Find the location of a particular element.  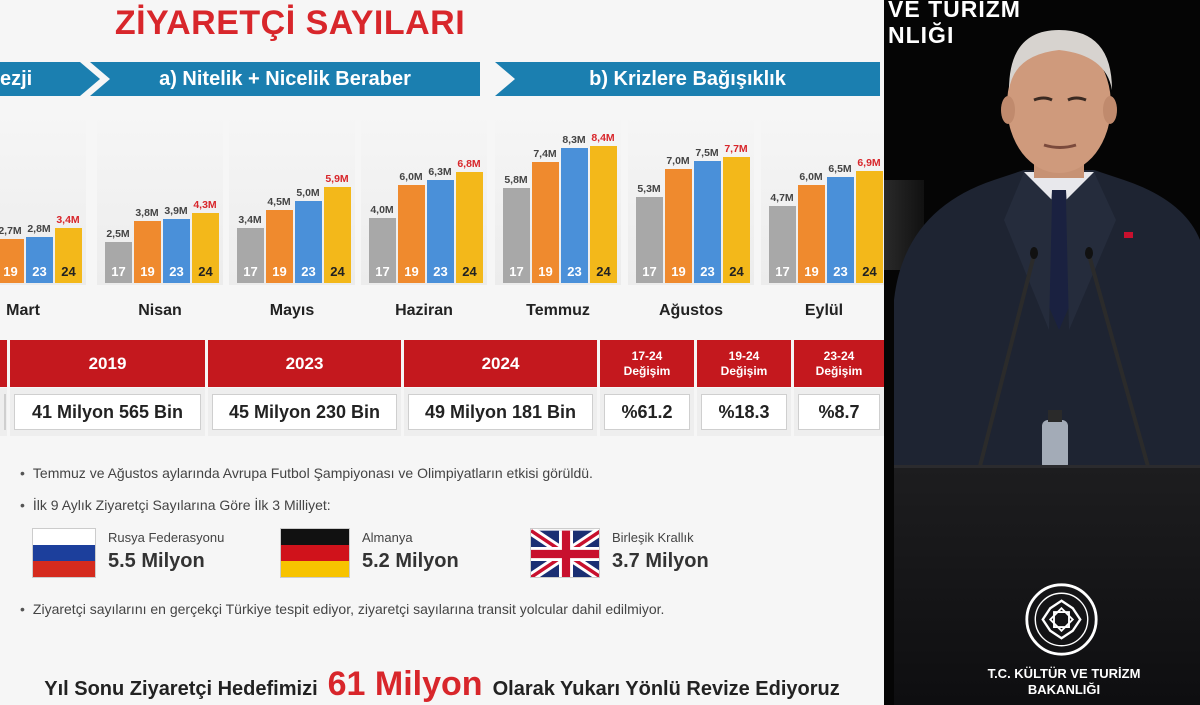

table-cell-2023: 45 Milyon 230 Bin is located at coordinates (303, 412).